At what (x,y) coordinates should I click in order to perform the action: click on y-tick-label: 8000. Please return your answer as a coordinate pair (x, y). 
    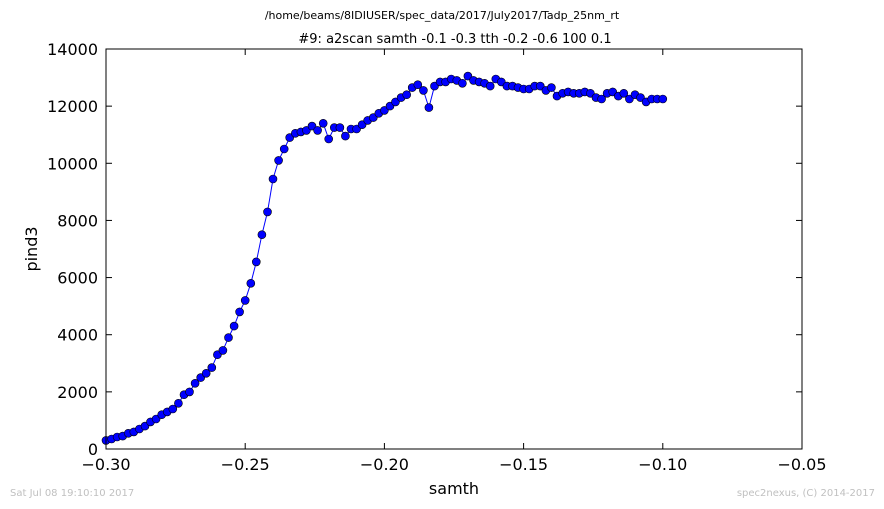
    Looking at the image, I should click on (77, 220).